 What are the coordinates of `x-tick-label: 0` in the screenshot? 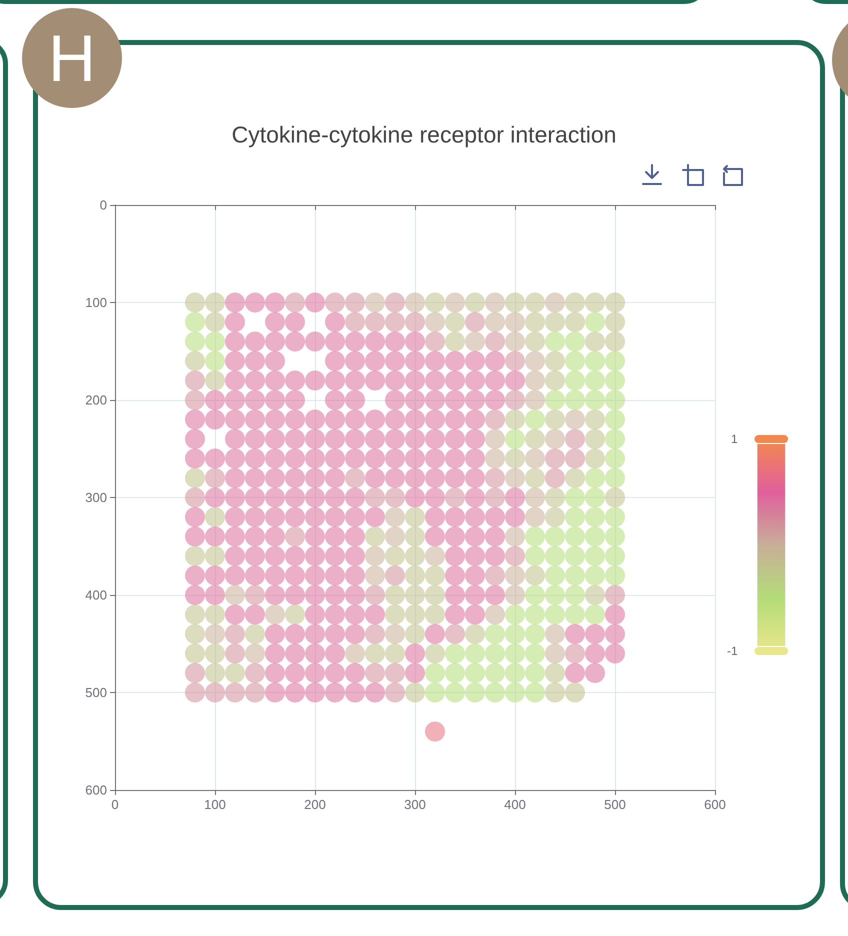 It's located at (115, 804).